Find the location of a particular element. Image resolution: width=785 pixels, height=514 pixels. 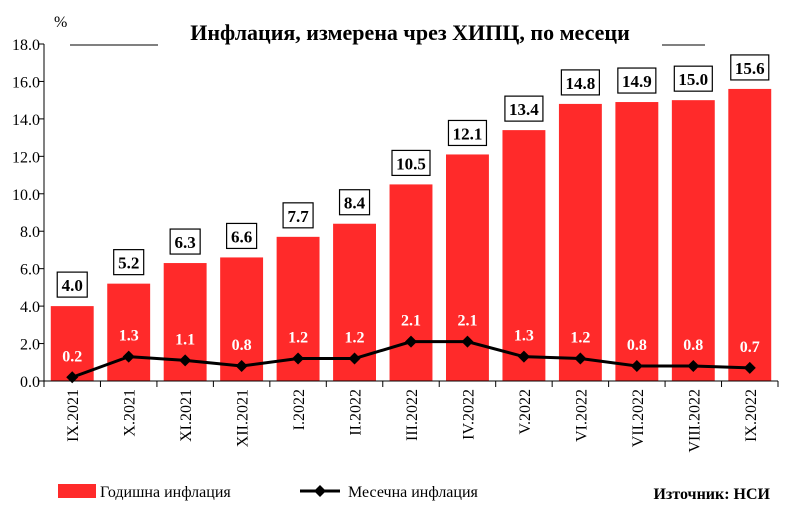

x-tick-label: XII.2021 is located at coordinates (243, 418).